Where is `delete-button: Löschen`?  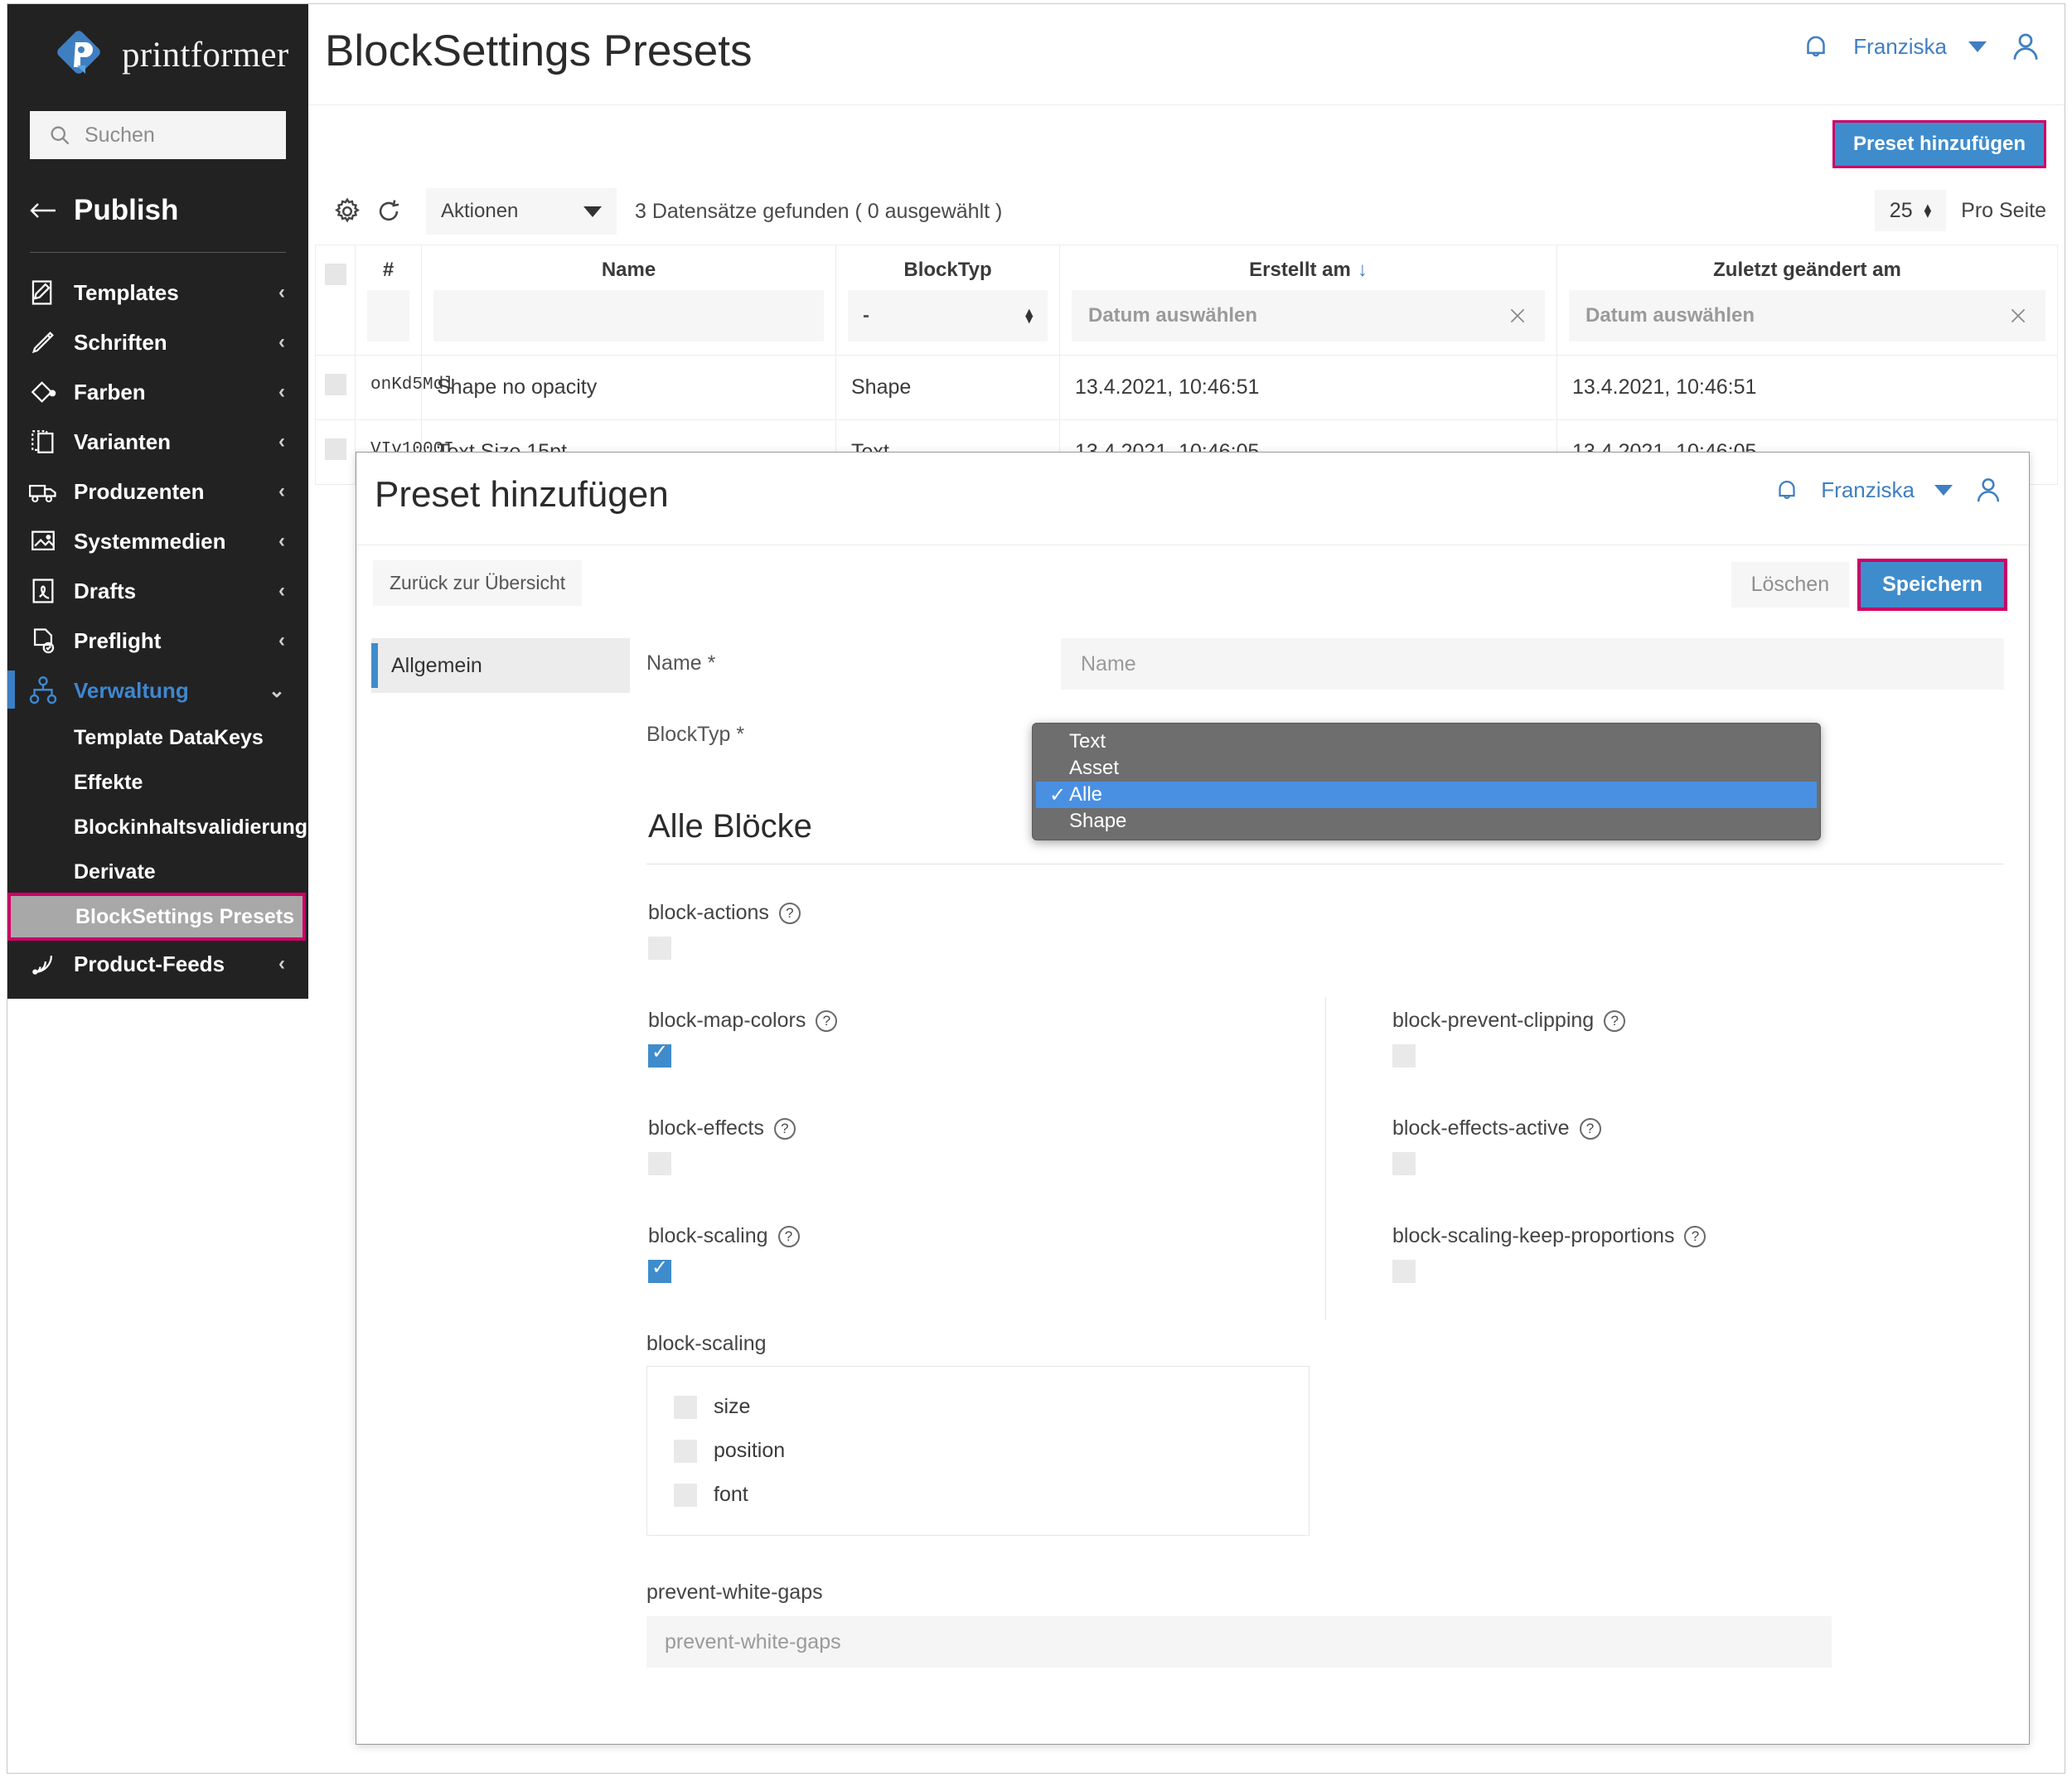 delete-button: Löschen is located at coordinates (1790, 585).